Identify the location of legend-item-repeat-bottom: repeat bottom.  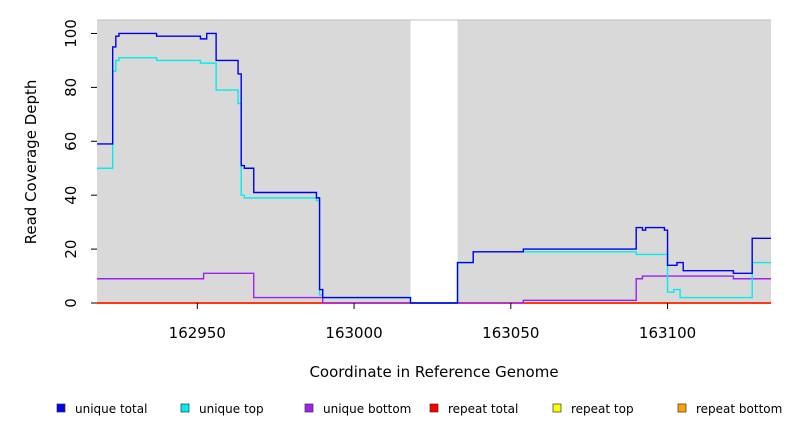
(729, 409).